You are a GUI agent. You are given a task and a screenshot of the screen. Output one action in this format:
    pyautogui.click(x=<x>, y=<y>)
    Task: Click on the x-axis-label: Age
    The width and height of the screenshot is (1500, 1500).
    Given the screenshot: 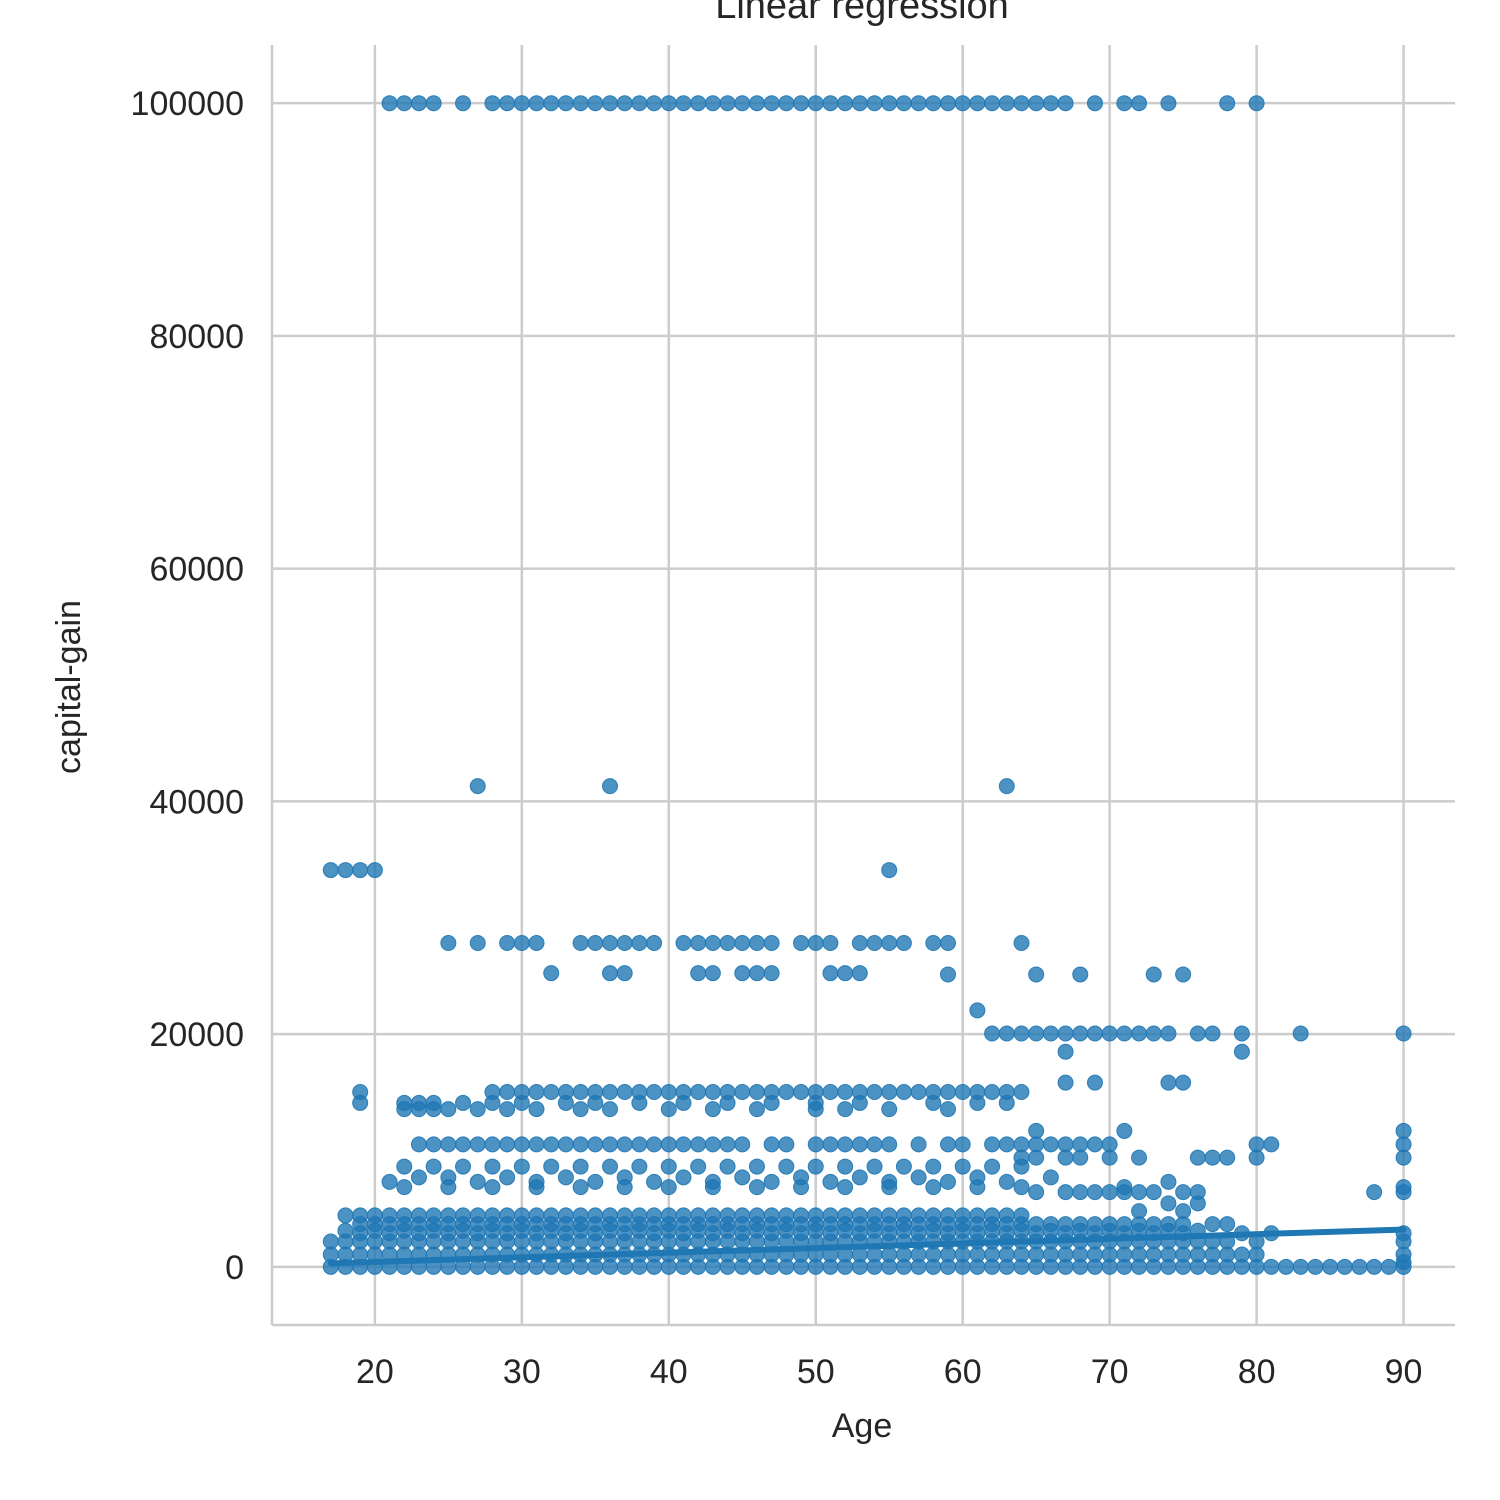 What is the action you would take?
    pyautogui.click(x=862, y=1426)
    